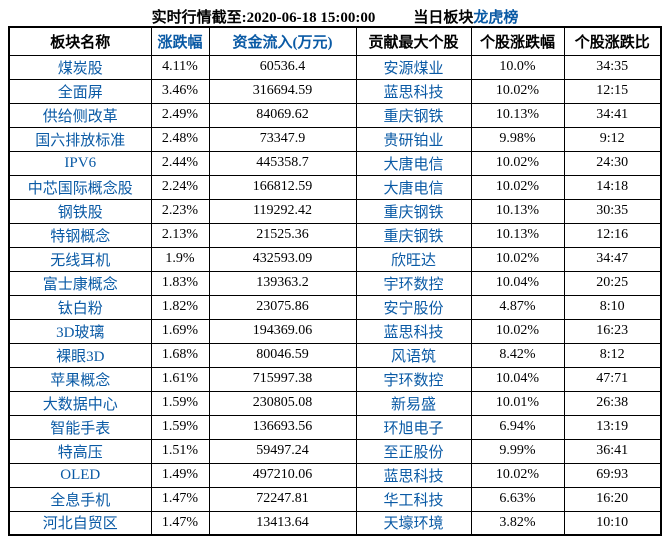  Describe the element at coordinates (282, 41) in the screenshot. I see `column-header: 资金流入(万元)` at that location.